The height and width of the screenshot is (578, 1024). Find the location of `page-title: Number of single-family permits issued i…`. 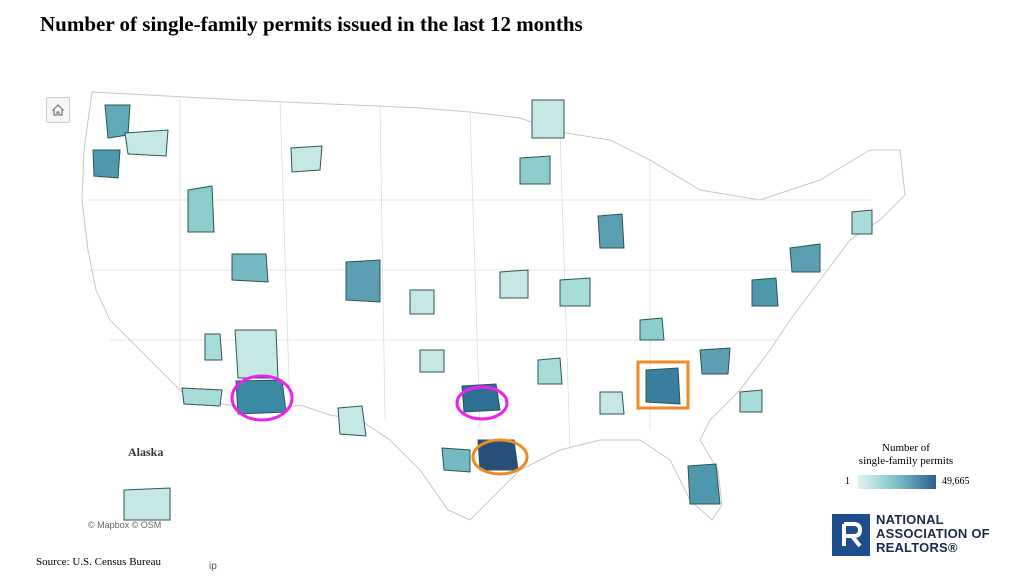

page-title: Number of single-family permits issued i… is located at coordinates (311, 24).